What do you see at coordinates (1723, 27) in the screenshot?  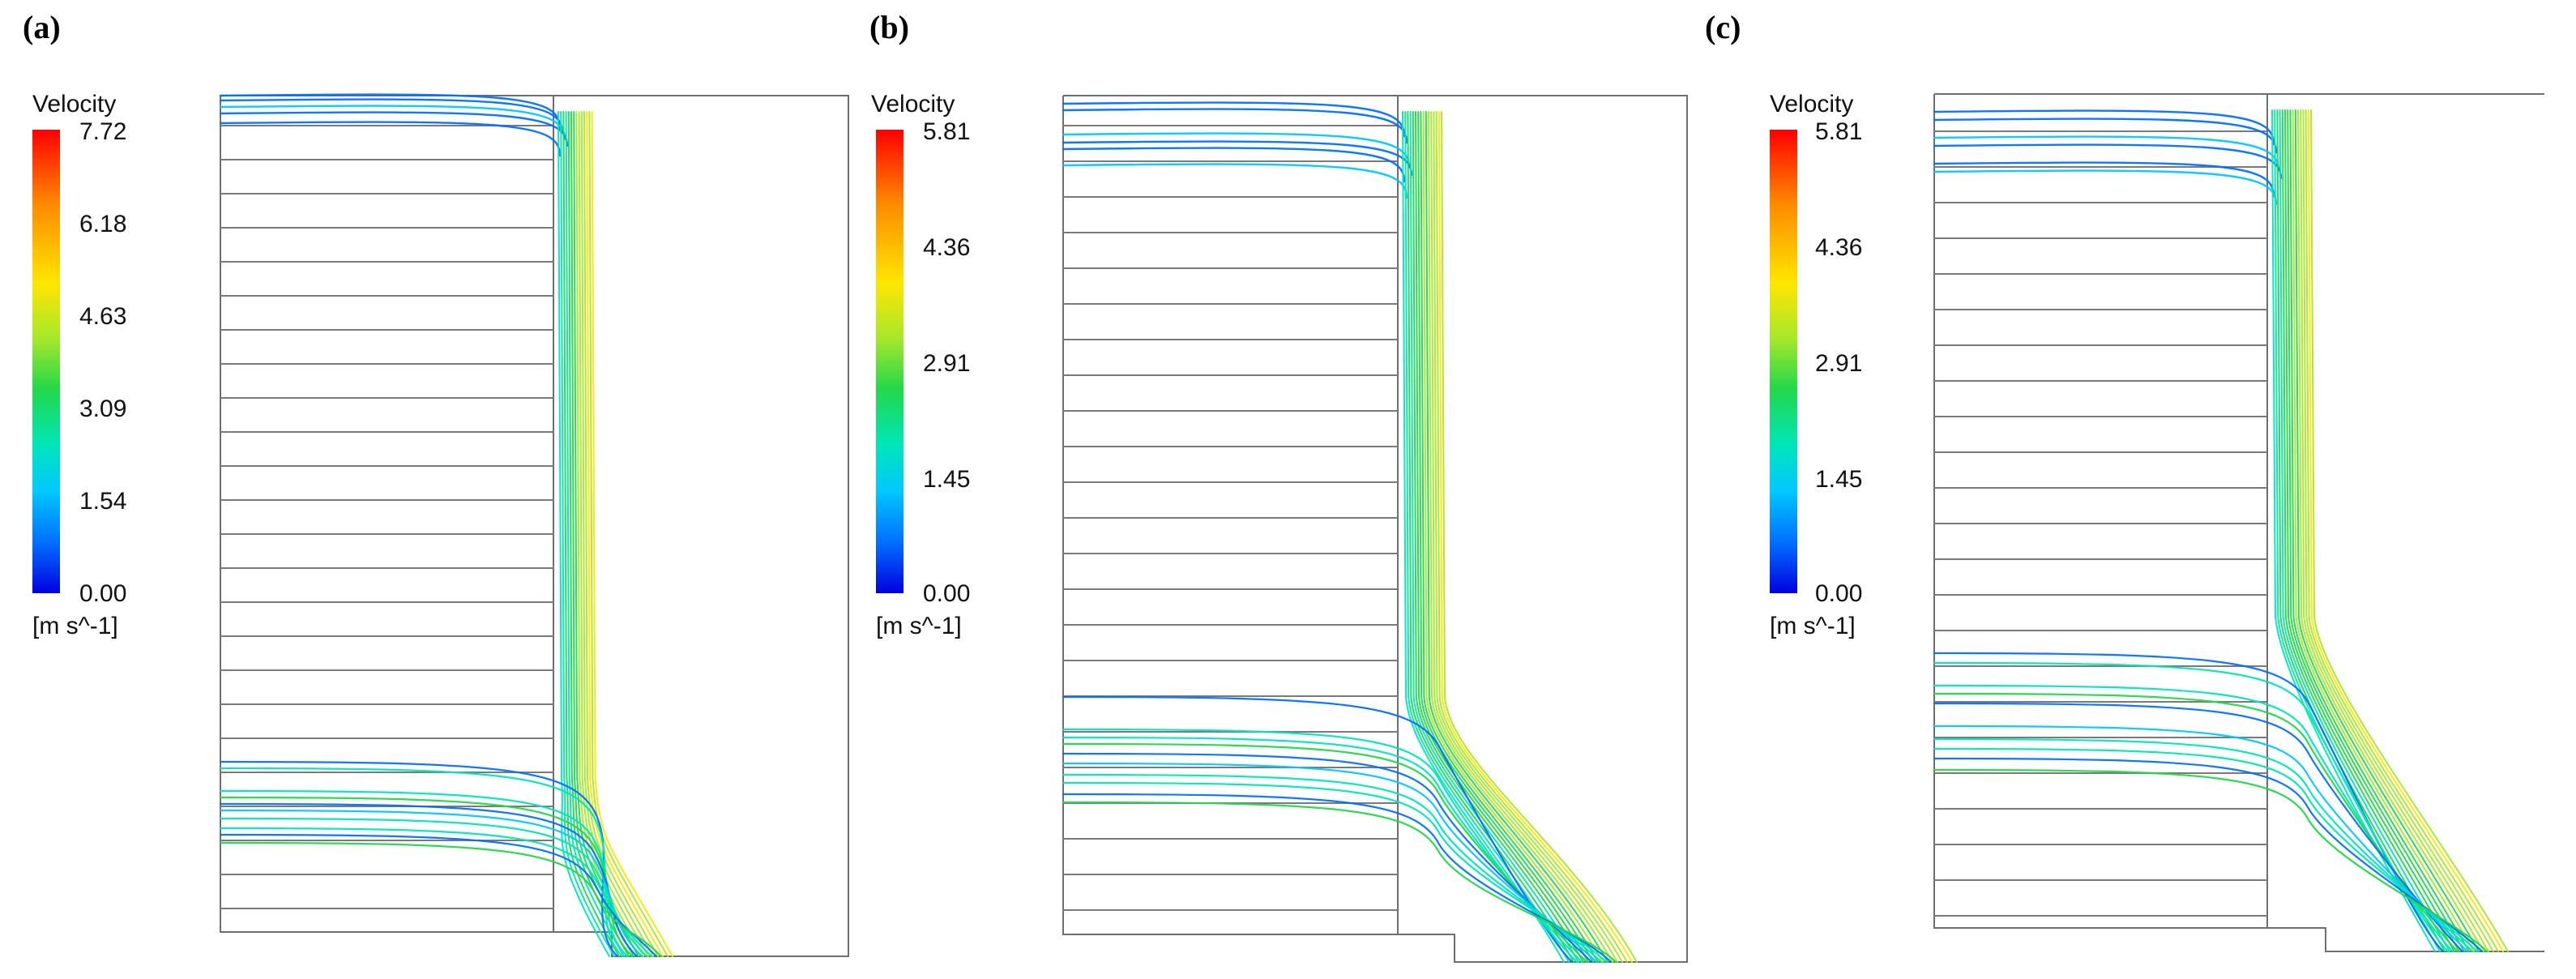 I see `panel-label: (c)` at bounding box center [1723, 27].